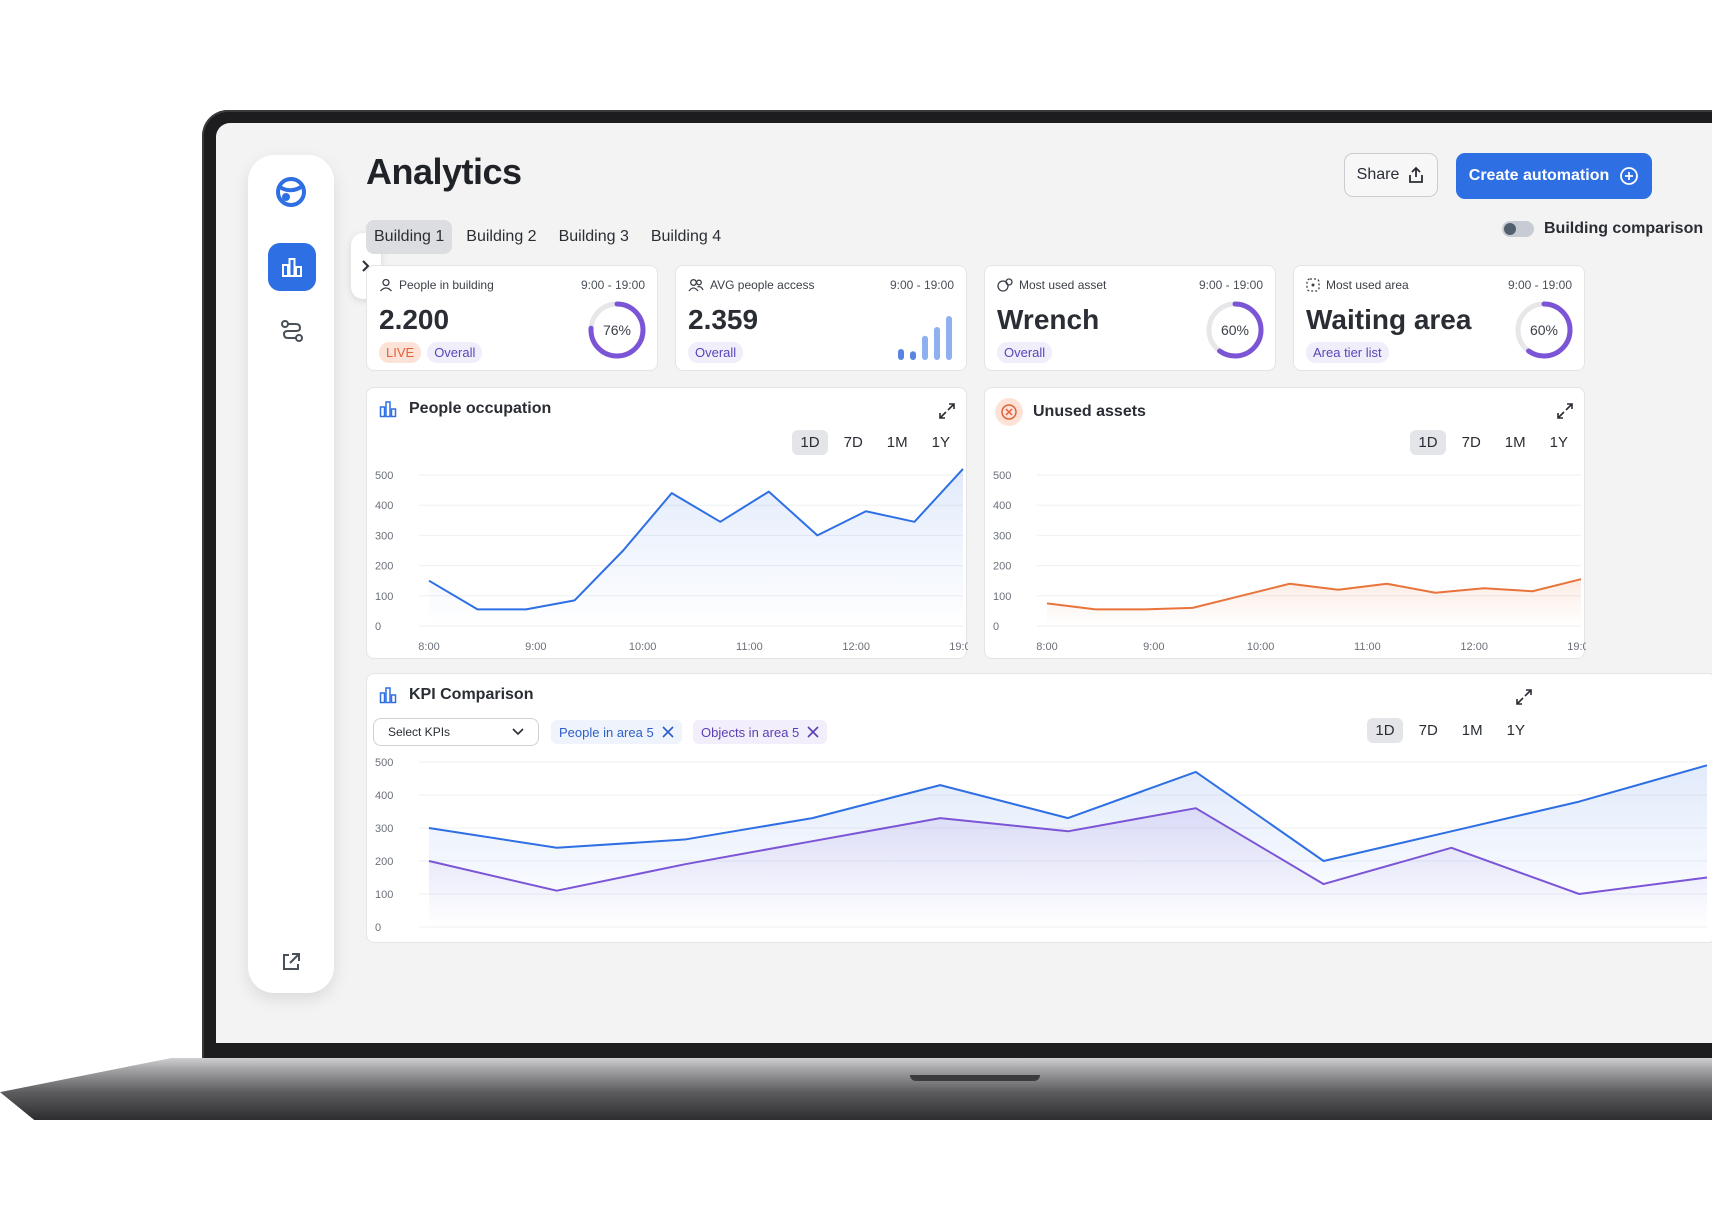 The image size is (1712, 1232). I want to click on plus-circle-icon, so click(1629, 176).